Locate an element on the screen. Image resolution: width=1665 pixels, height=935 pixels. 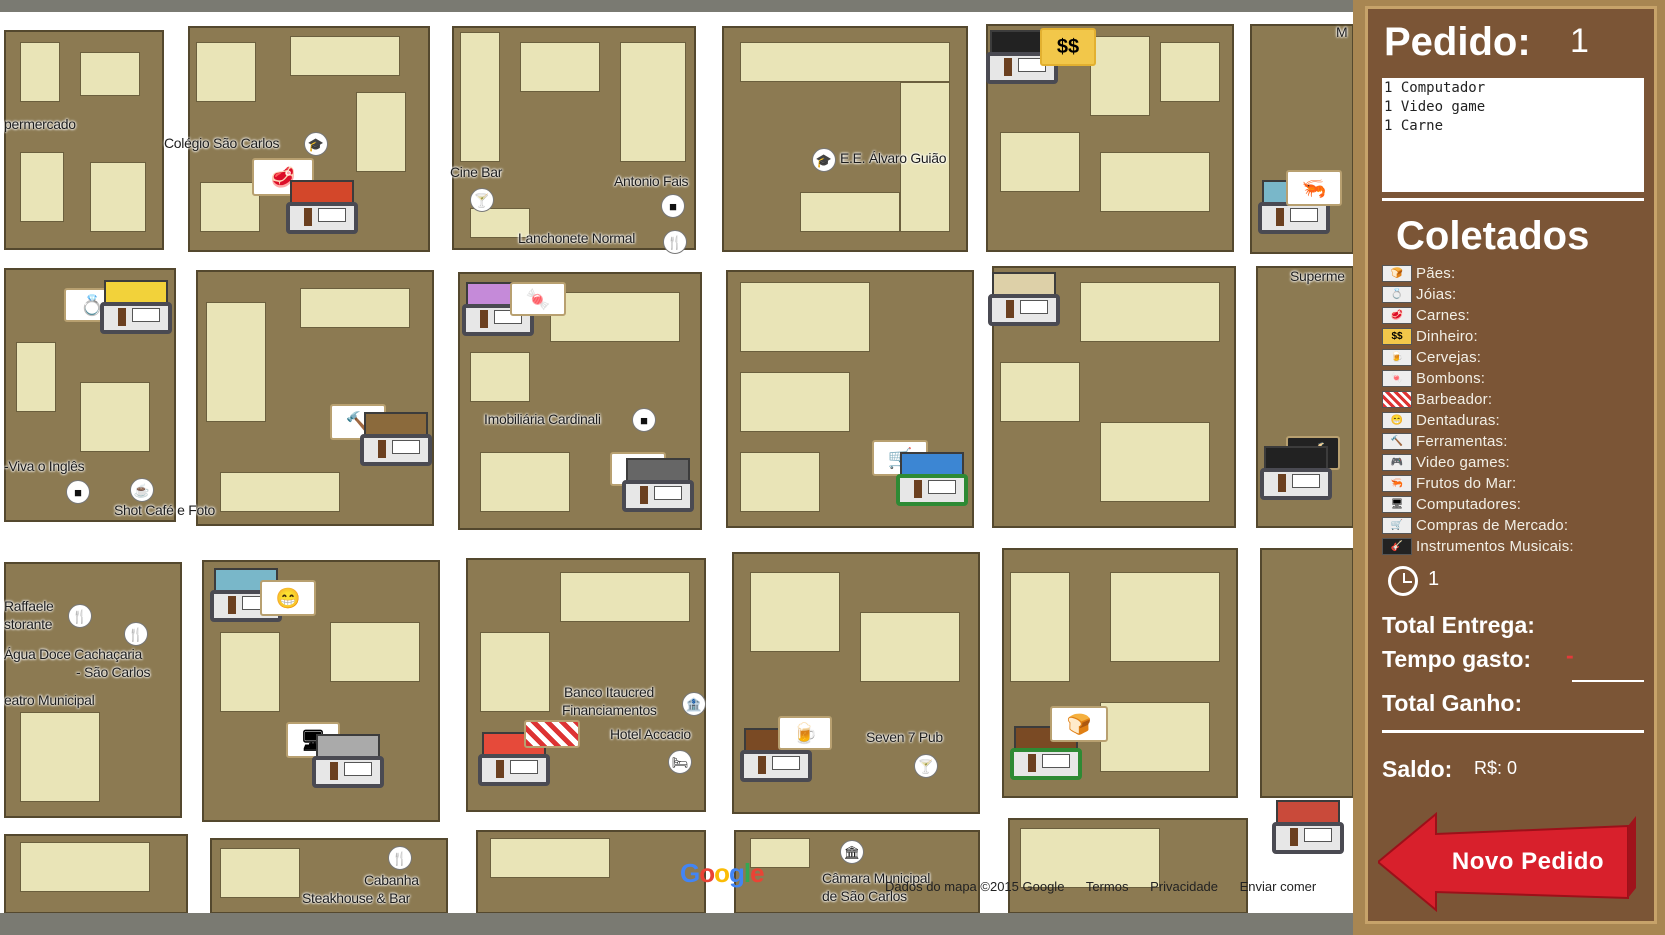
balance-label: Saldo: is located at coordinates (1417, 769).